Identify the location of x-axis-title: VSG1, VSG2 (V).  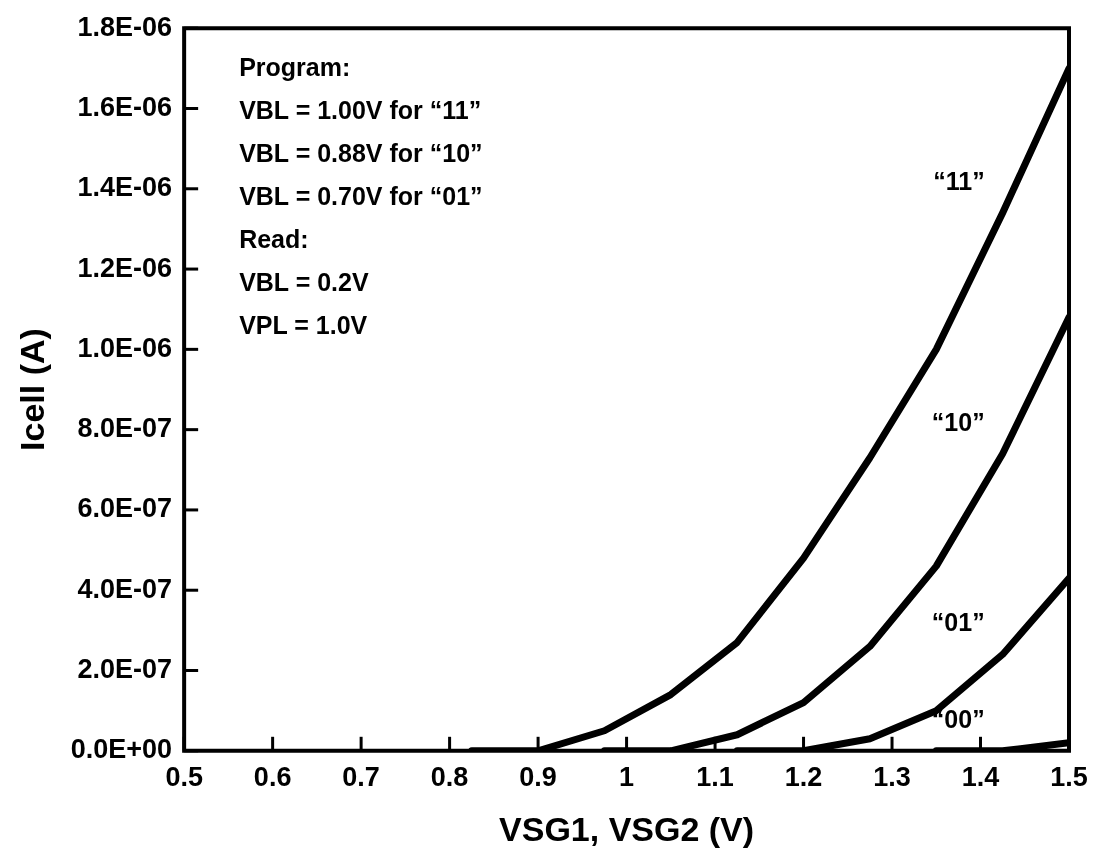
(627, 828).